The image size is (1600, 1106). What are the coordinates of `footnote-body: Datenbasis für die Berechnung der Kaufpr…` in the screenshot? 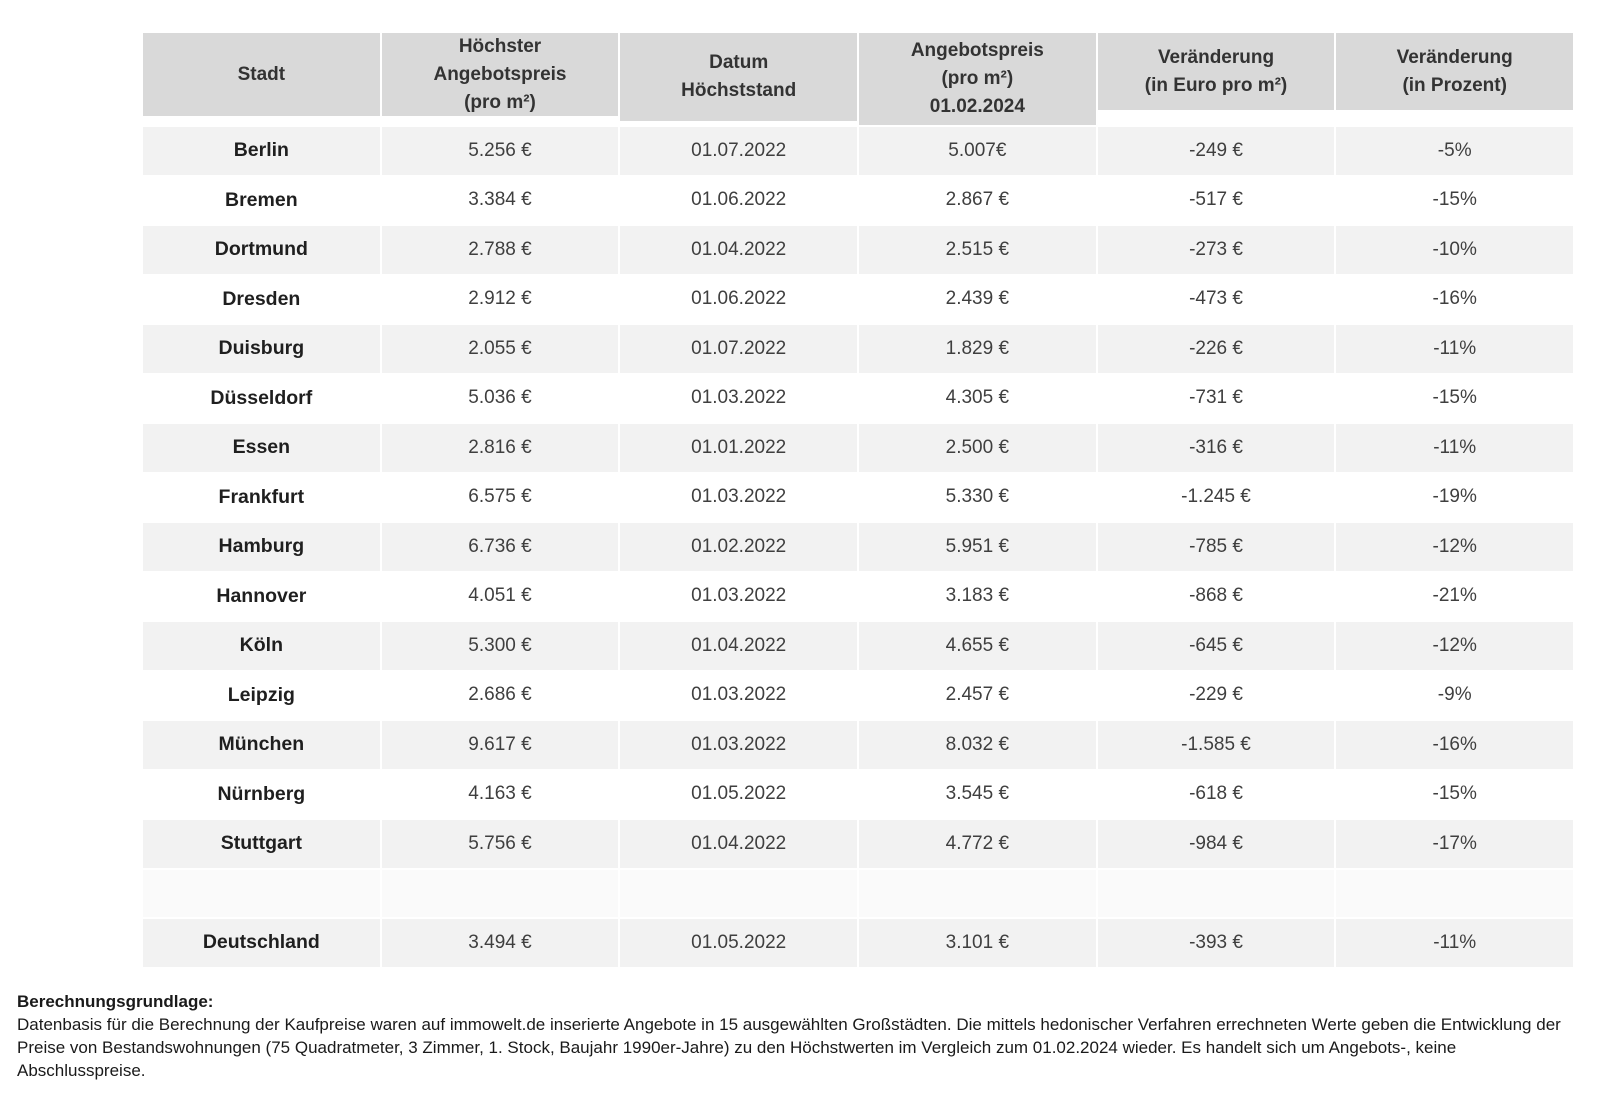 It's located at (789, 1047).